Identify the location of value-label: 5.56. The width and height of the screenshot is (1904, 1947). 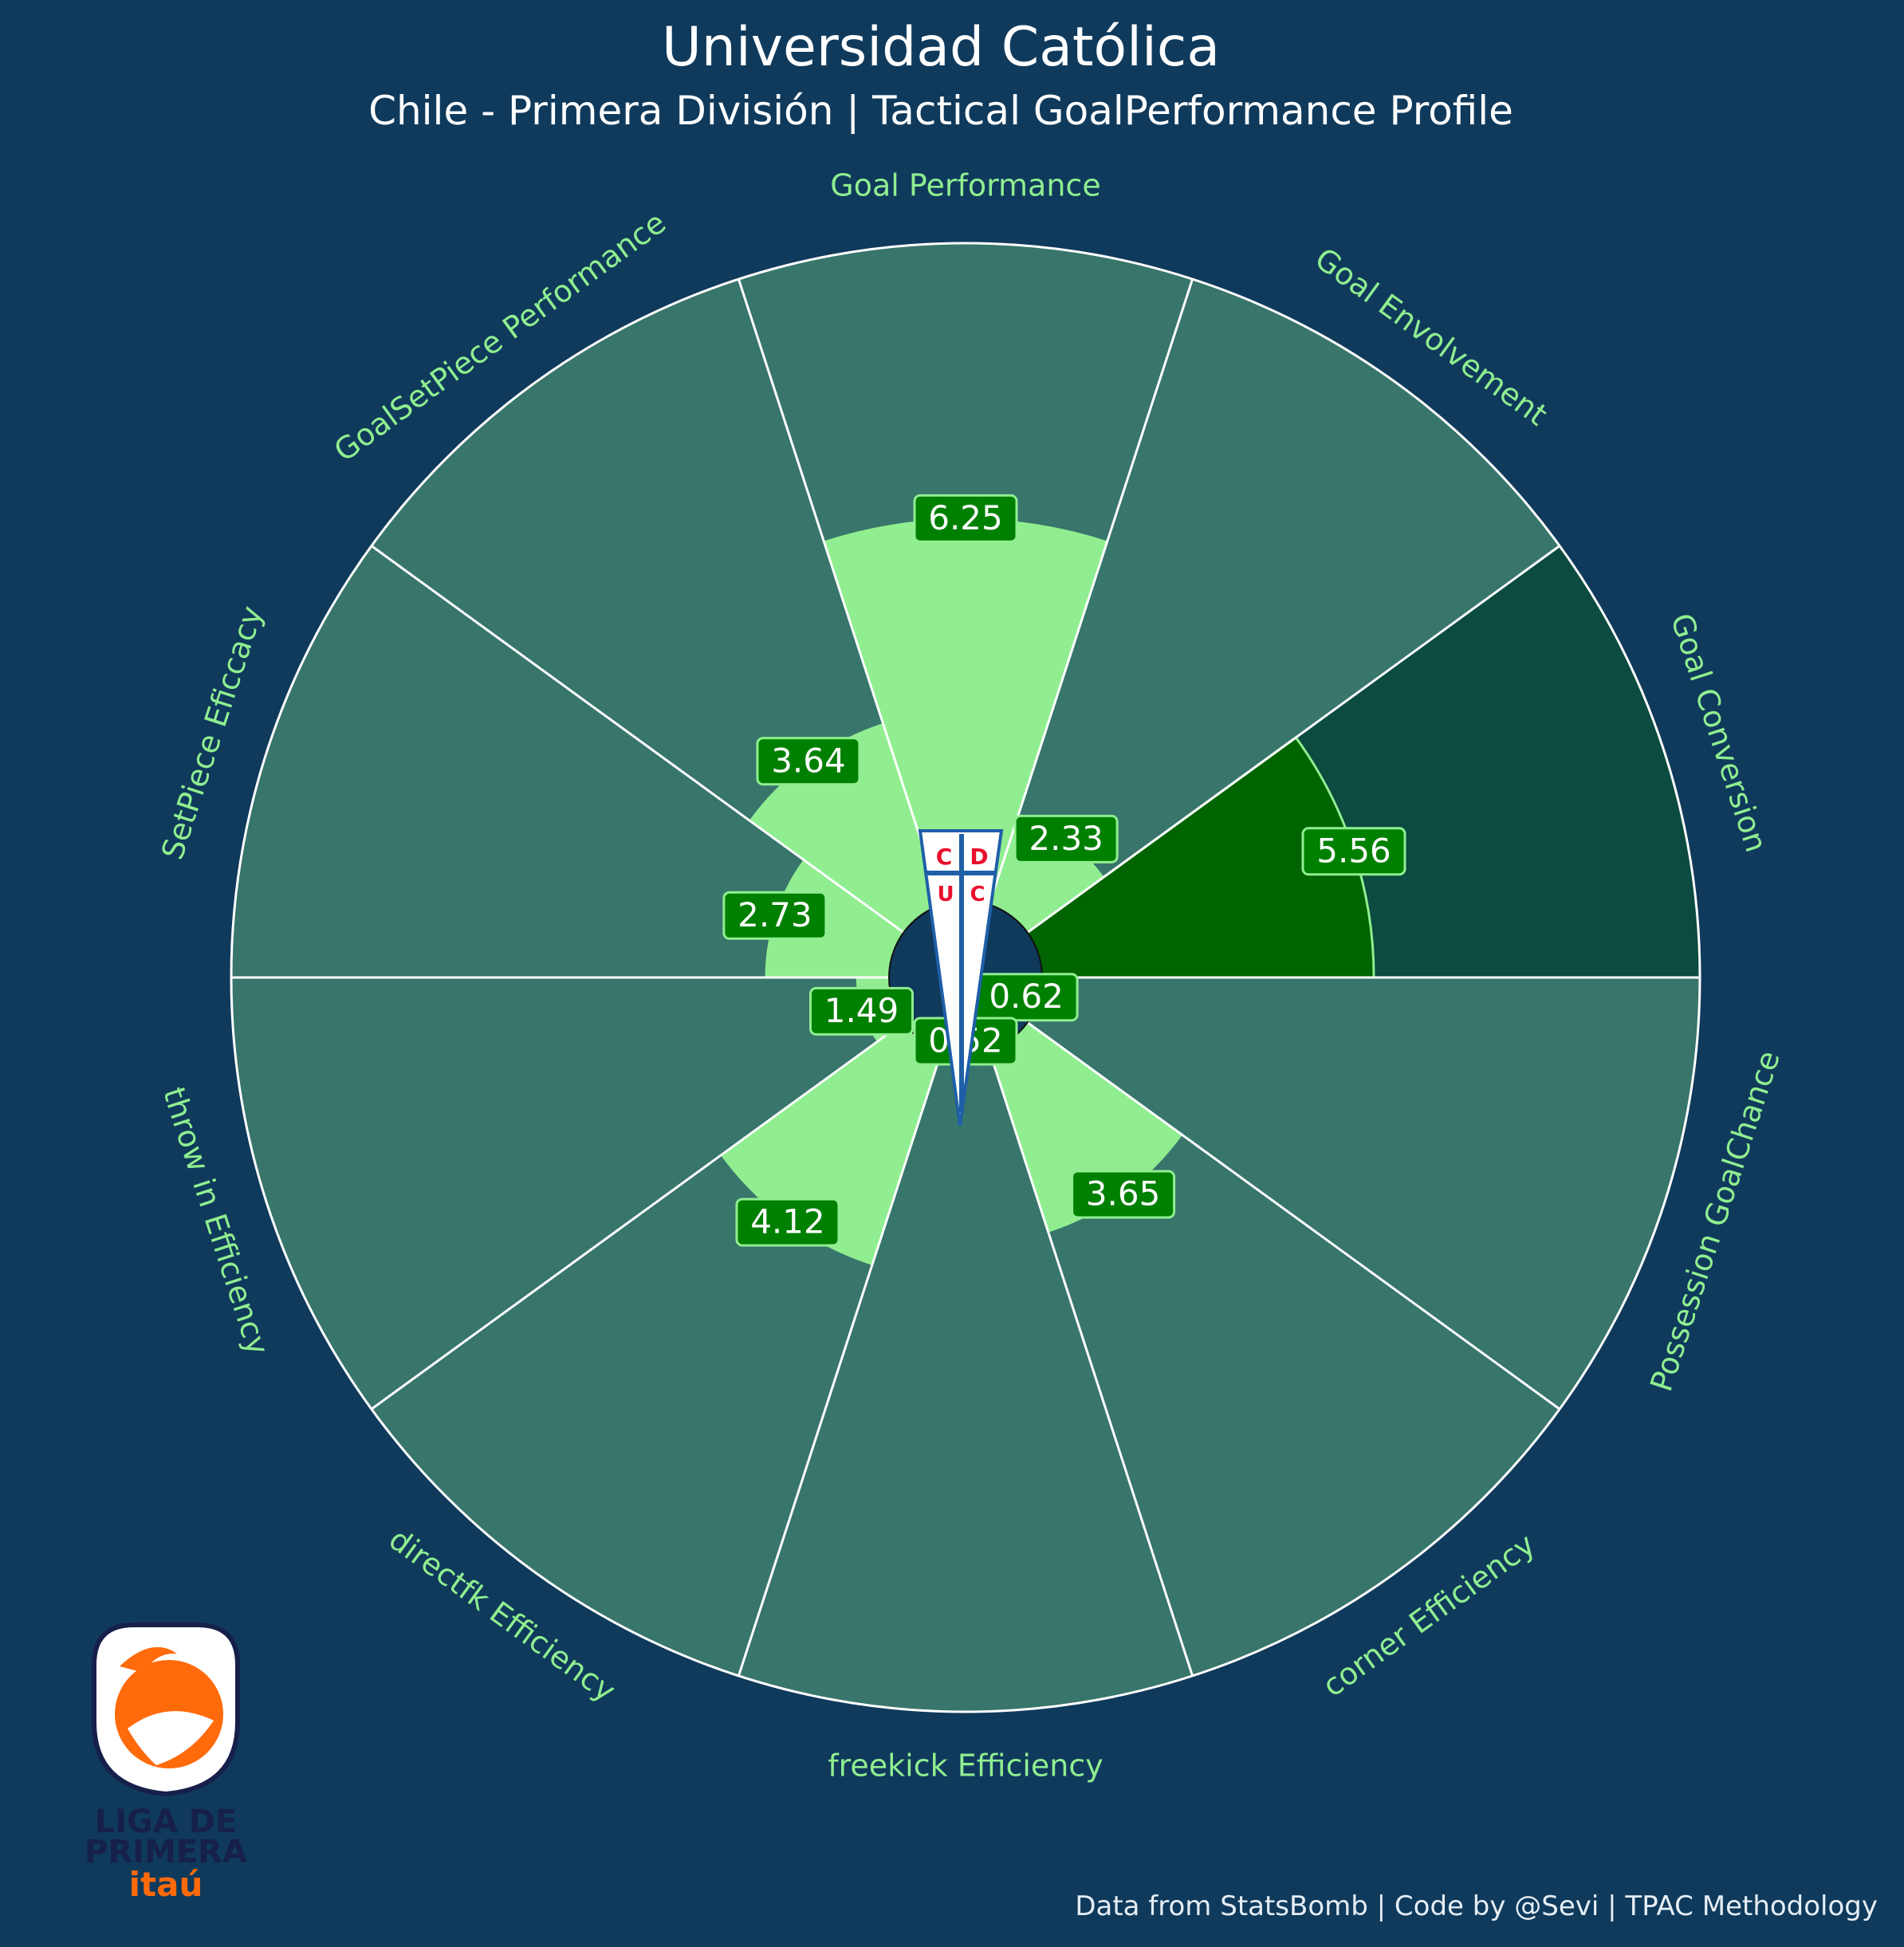
(1353, 850).